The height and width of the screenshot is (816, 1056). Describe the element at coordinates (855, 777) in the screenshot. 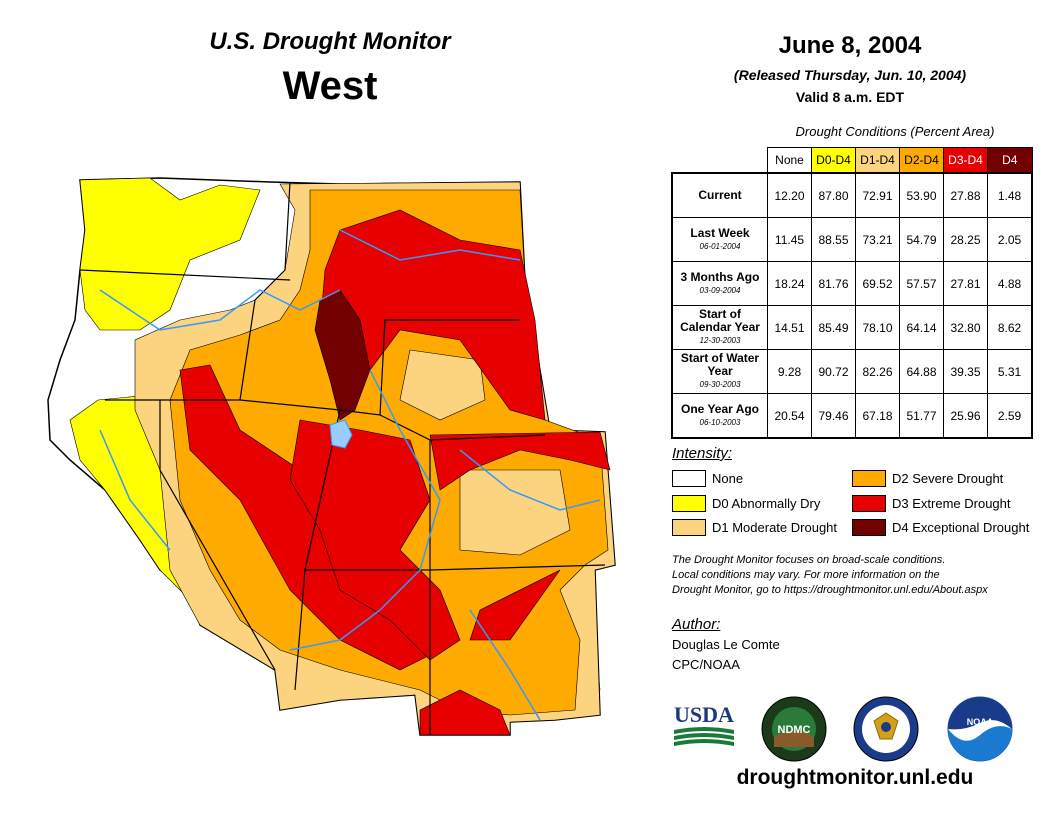

I see `website-link: droughtmonitor.unl.edu` at that location.